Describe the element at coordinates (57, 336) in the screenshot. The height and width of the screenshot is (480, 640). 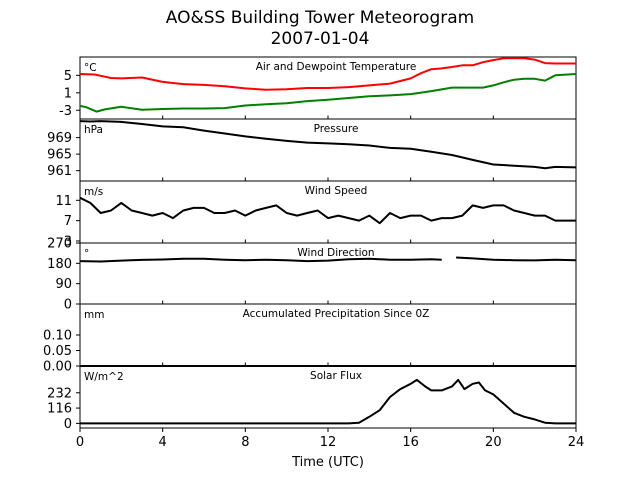
I see `y-tick-label: 0.10` at that location.